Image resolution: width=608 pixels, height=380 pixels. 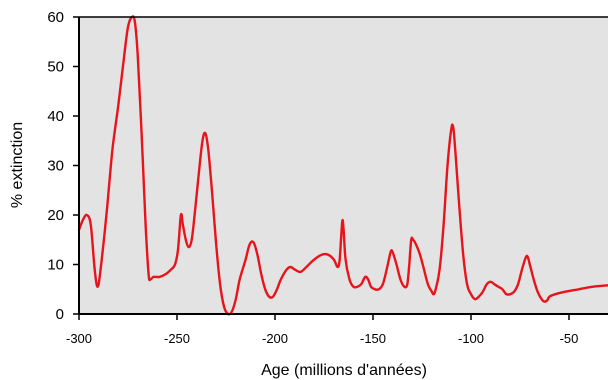 I want to click on y-tick-label: 60, so click(x=55, y=17).